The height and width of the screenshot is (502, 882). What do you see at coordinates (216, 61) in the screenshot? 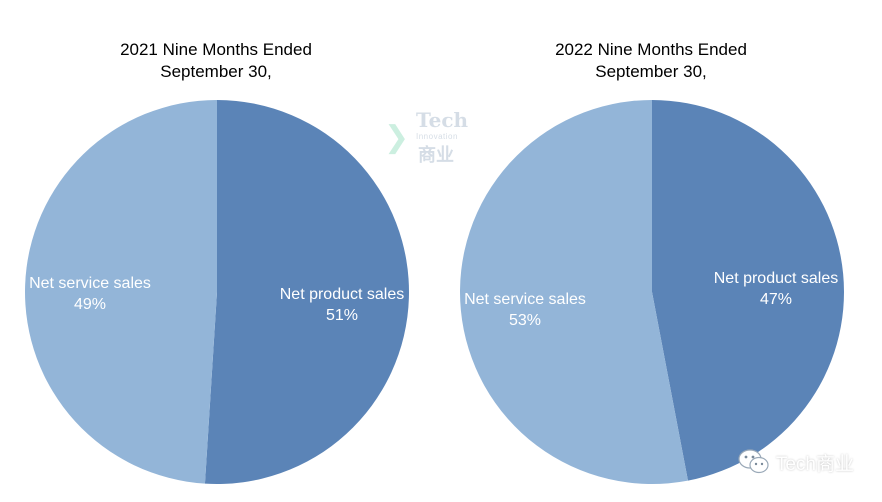
I see `chart-title-2021: 2021 Nine Months Ended September 30,` at bounding box center [216, 61].